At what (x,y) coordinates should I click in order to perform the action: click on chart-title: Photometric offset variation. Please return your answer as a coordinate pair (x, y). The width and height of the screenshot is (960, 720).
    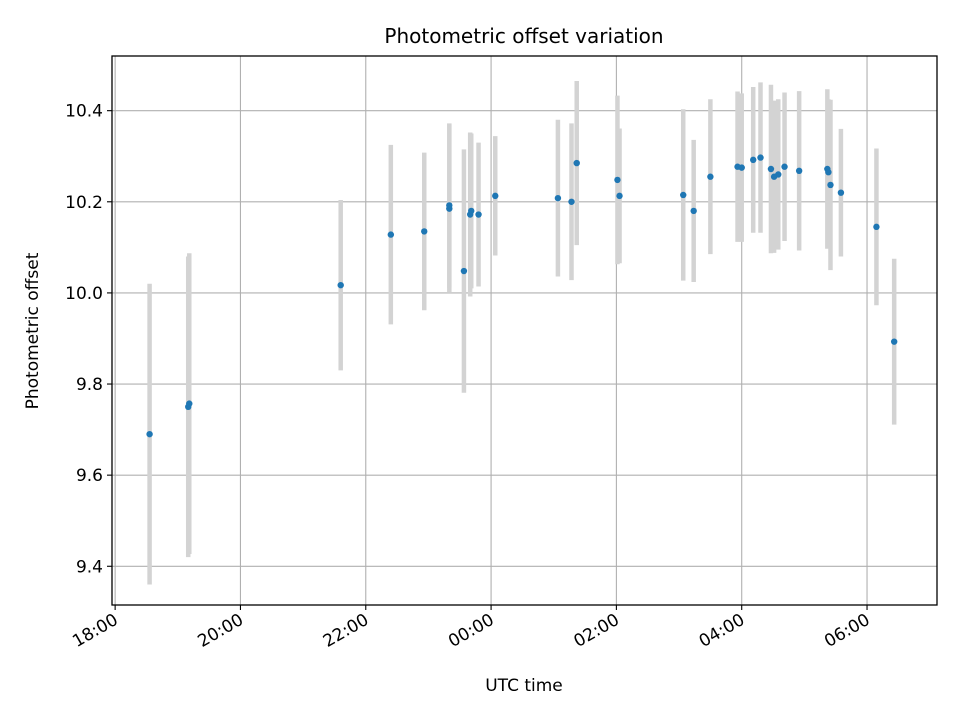
    Looking at the image, I should click on (523, 36).